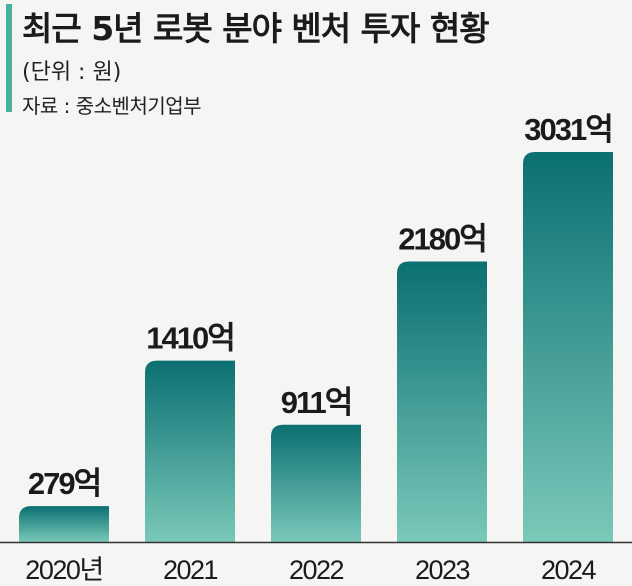 This screenshot has width=632, height=586. Describe the element at coordinates (567, 129) in the screenshot. I see `data-label: 3031억` at that location.